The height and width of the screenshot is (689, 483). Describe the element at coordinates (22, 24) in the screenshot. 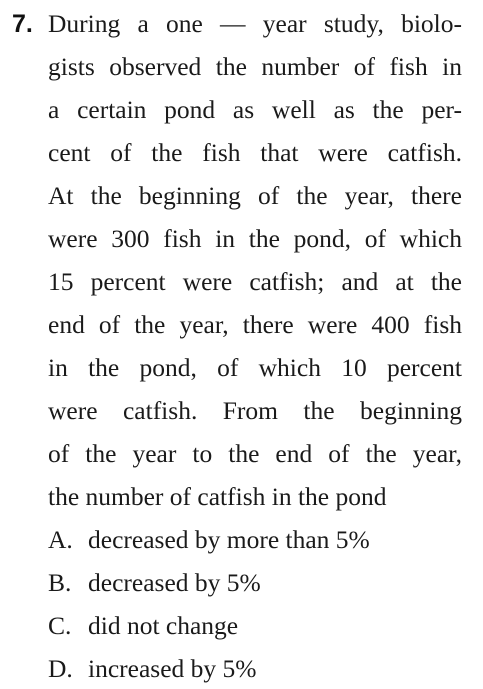

I see `question-number: 7.` at that location.